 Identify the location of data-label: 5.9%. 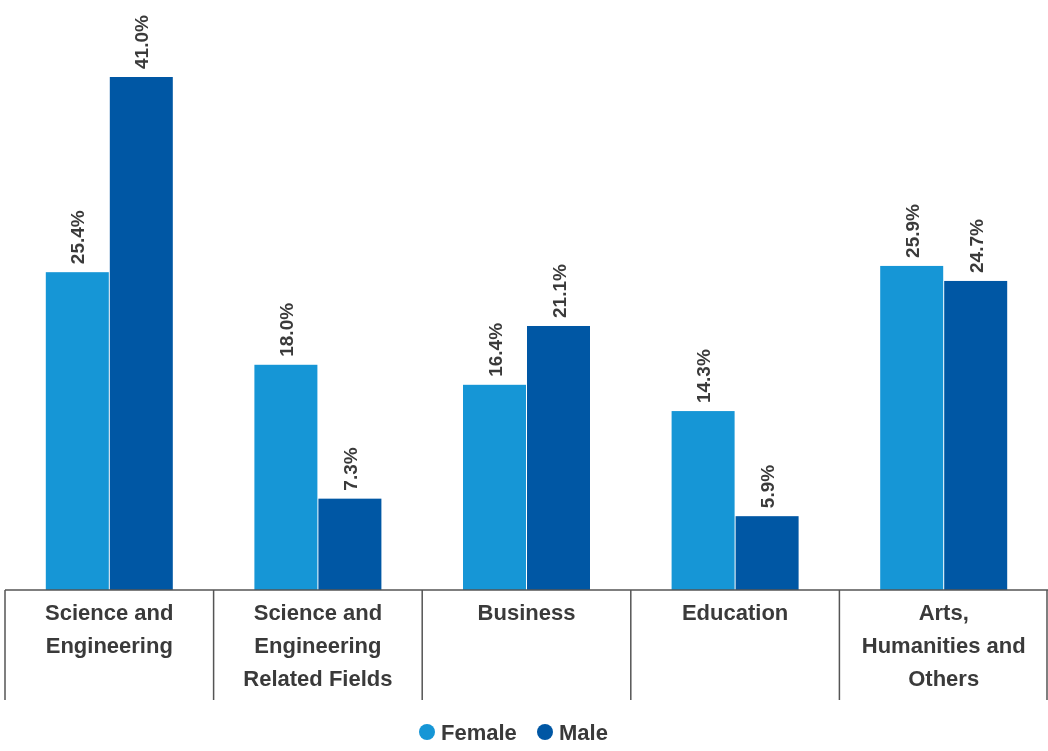
(768, 486).